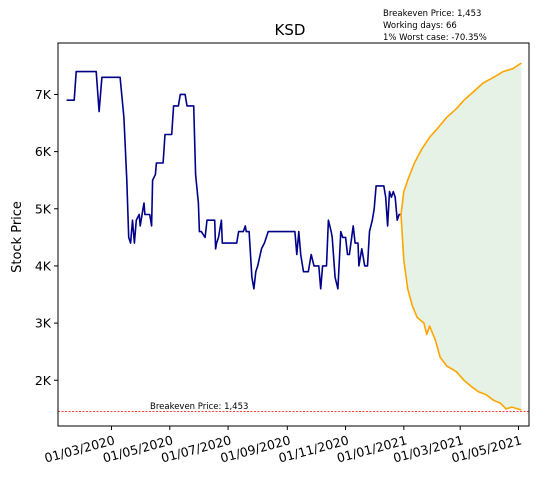 Image resolution: width=547 pixels, height=482 pixels. Describe the element at coordinates (461, 312) in the screenshot. I see `projection-lower-line` at that location.